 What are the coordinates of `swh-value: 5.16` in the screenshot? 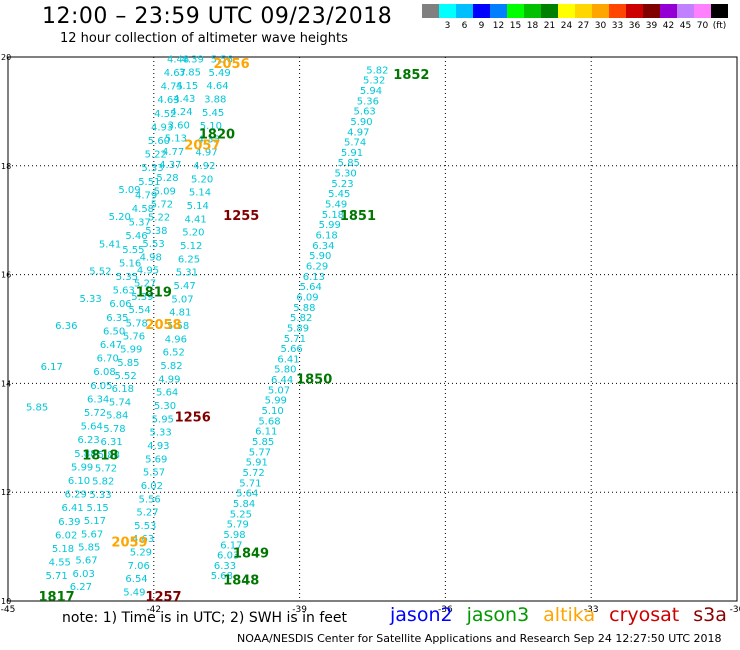 It's located at (130, 263).